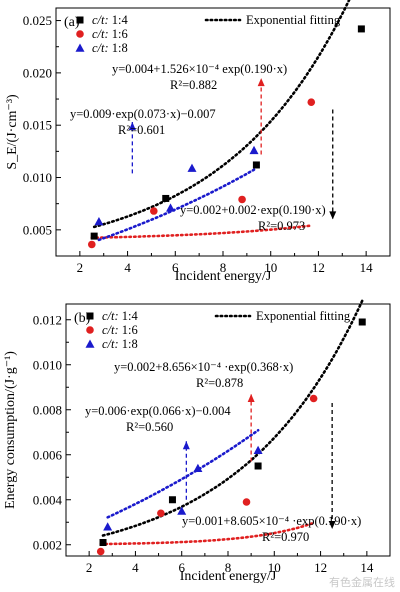  What do you see at coordinates (281, 226) in the screenshot?
I see `fit-r-squared: R²=0.973` at bounding box center [281, 226].